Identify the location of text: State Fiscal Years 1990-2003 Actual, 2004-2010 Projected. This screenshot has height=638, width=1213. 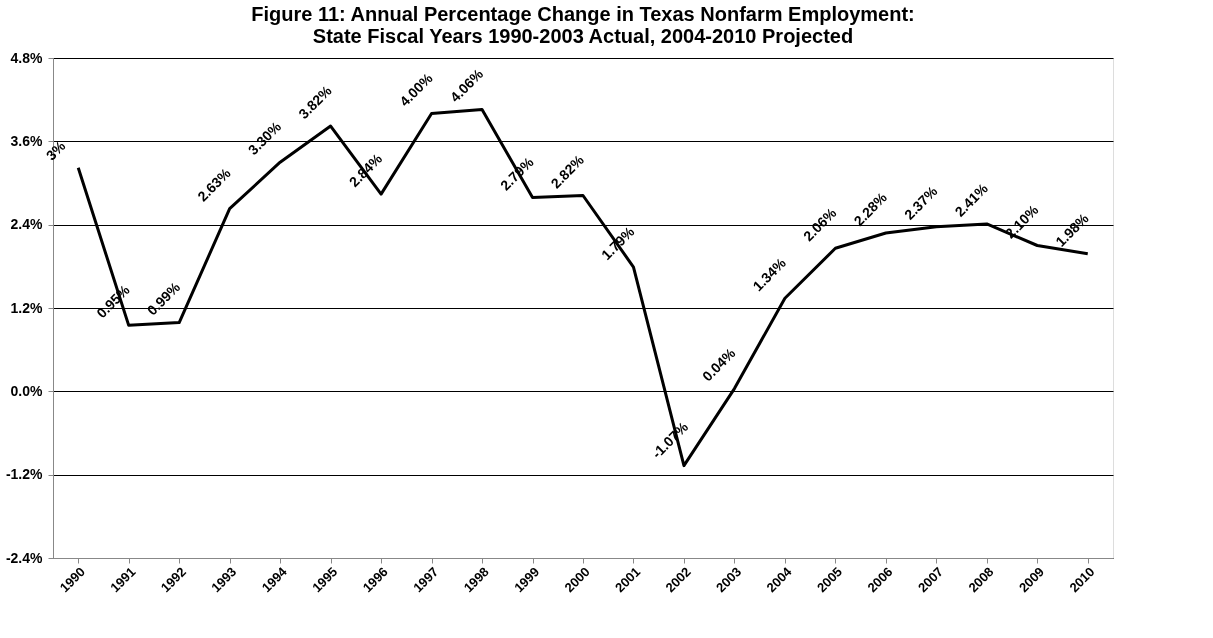
(583, 36).